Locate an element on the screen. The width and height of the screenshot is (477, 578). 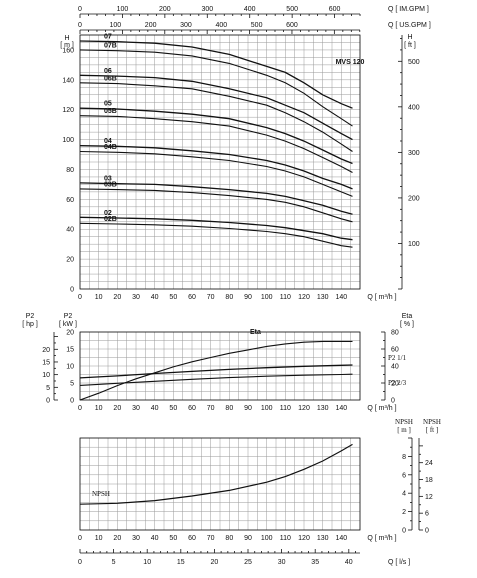
curve-07b is located at coordinates (216, 88).